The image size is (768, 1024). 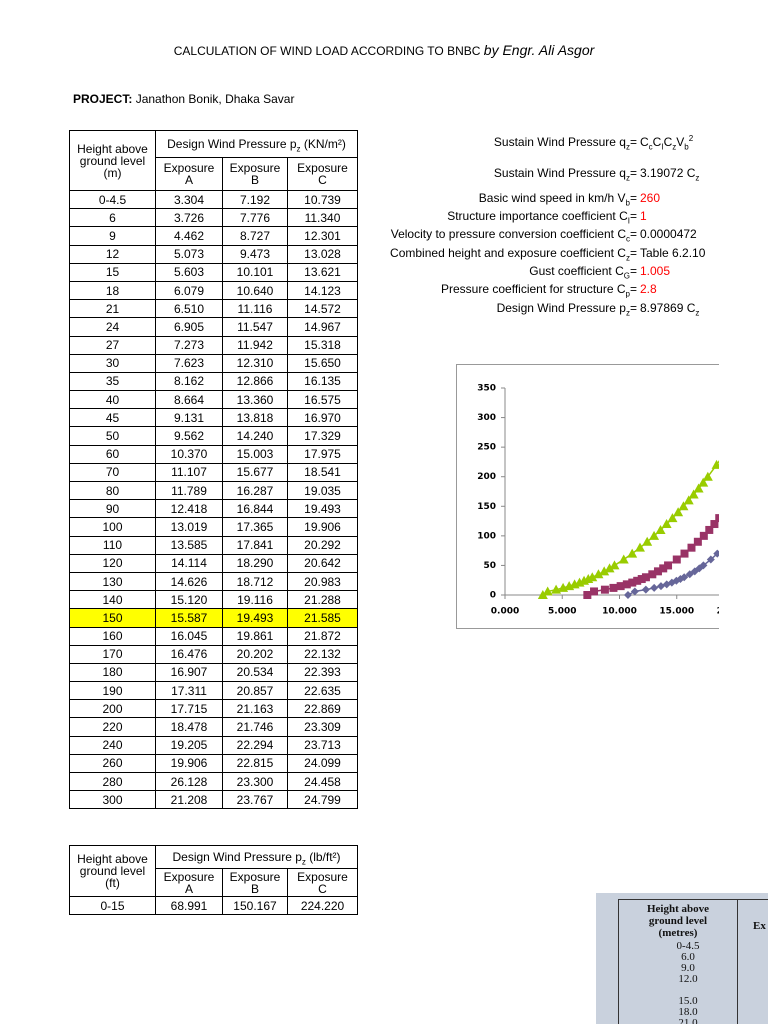 What do you see at coordinates (322, 800) in the screenshot?
I see `cell: 24.799` at bounding box center [322, 800].